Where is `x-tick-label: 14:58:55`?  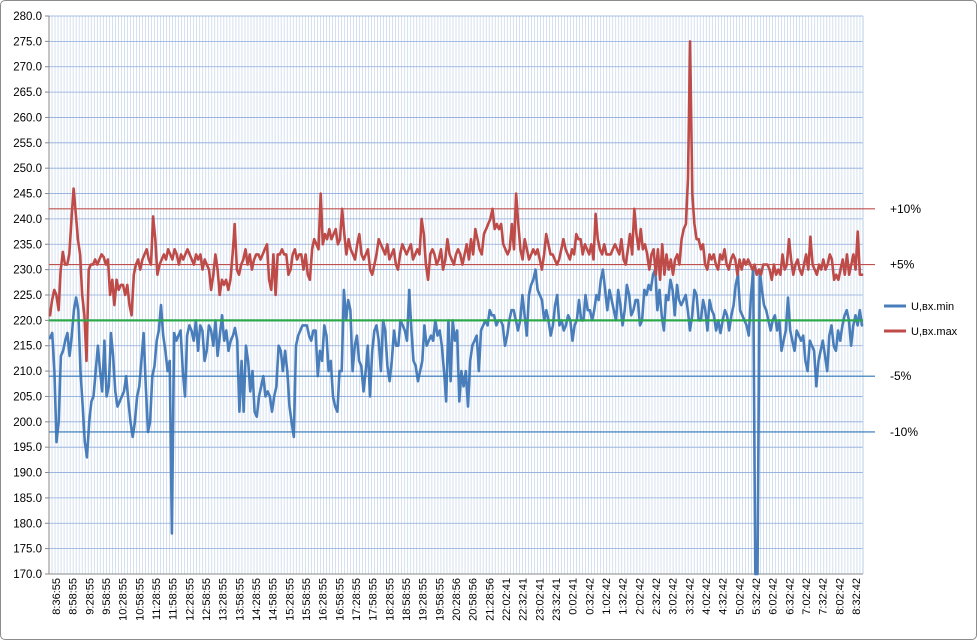 x-tick-label: 14:58:55 is located at coordinates (274, 599).